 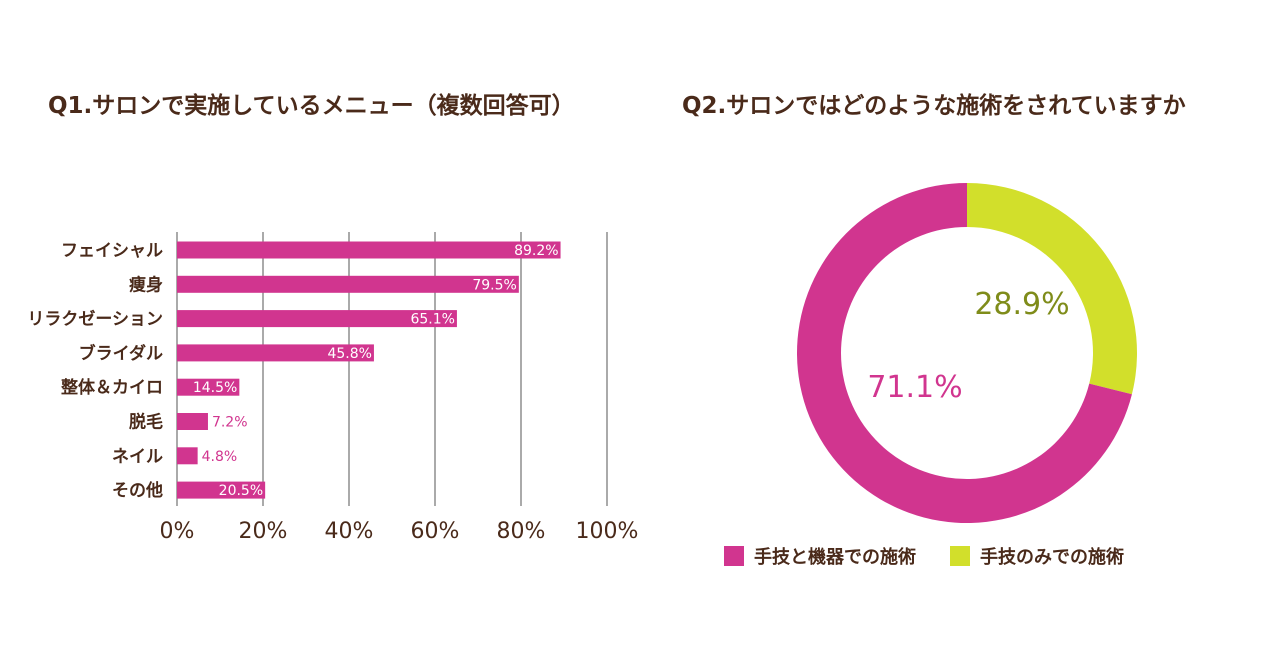 What do you see at coordinates (220, 457) in the screenshot?
I see `bar-value-label: 4.8%` at bounding box center [220, 457].